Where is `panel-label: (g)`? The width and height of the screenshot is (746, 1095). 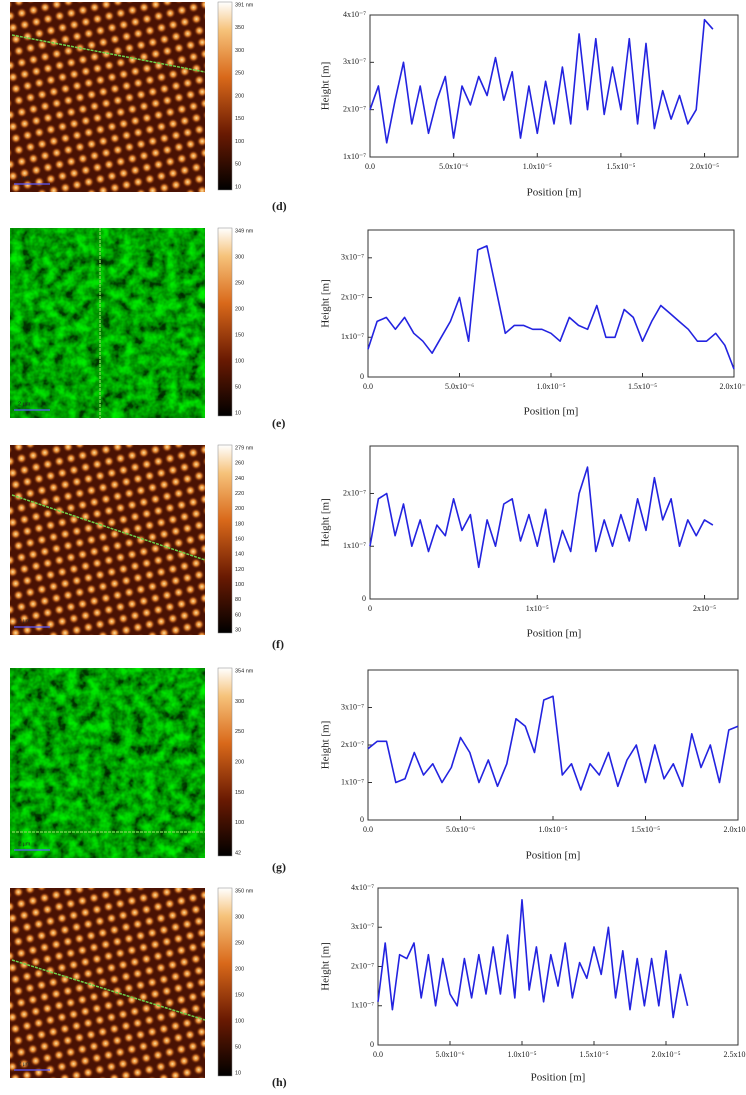 panel-label: (g) is located at coordinates (279, 867).